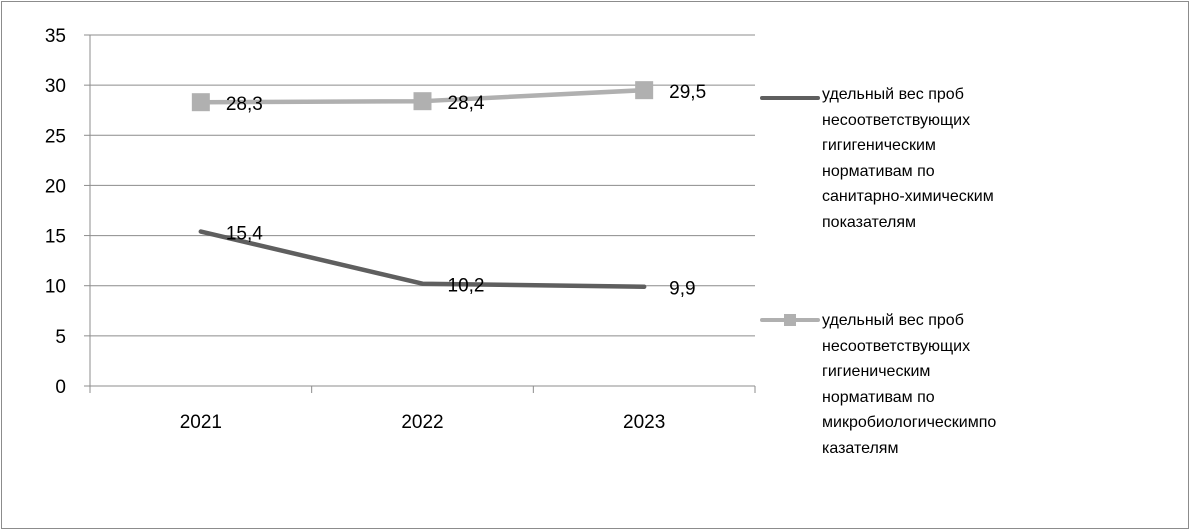 The height and width of the screenshot is (531, 1192). What do you see at coordinates (244, 234) in the screenshot?
I see `data-label: 15,4` at bounding box center [244, 234].